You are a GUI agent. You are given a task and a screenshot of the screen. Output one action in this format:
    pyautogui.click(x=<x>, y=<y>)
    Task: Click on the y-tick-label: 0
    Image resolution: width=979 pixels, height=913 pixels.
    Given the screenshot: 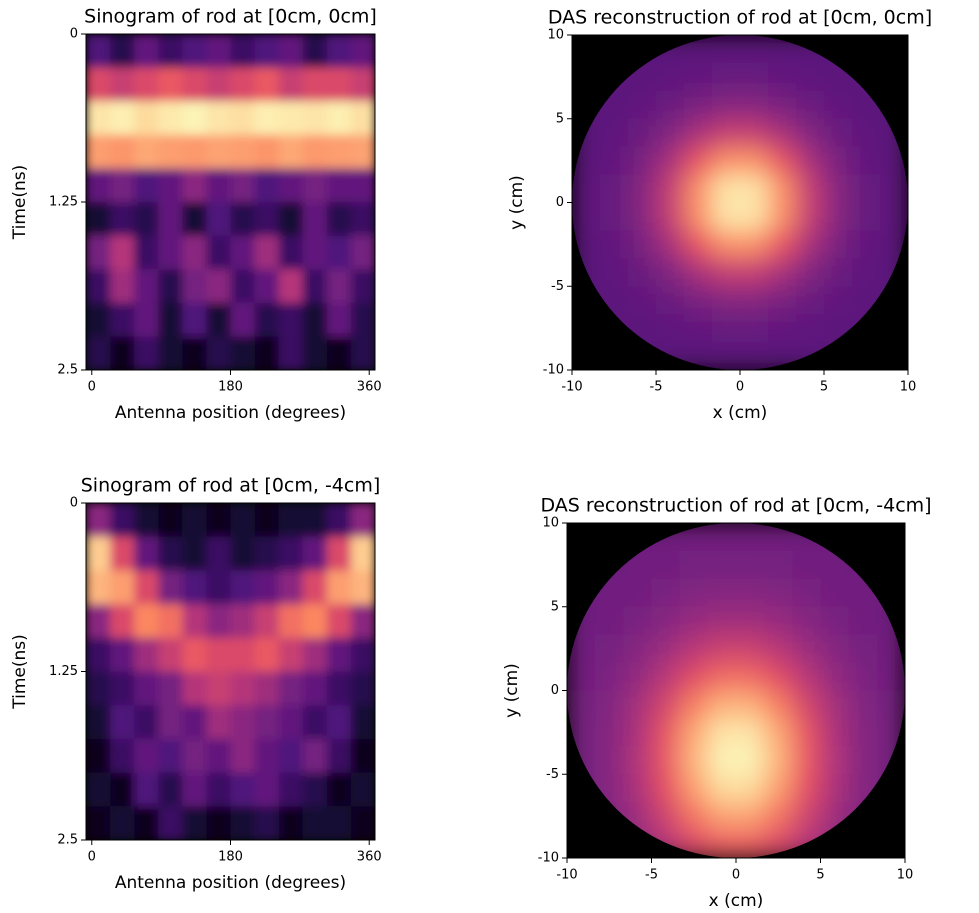 What is the action you would take?
    pyautogui.click(x=560, y=202)
    